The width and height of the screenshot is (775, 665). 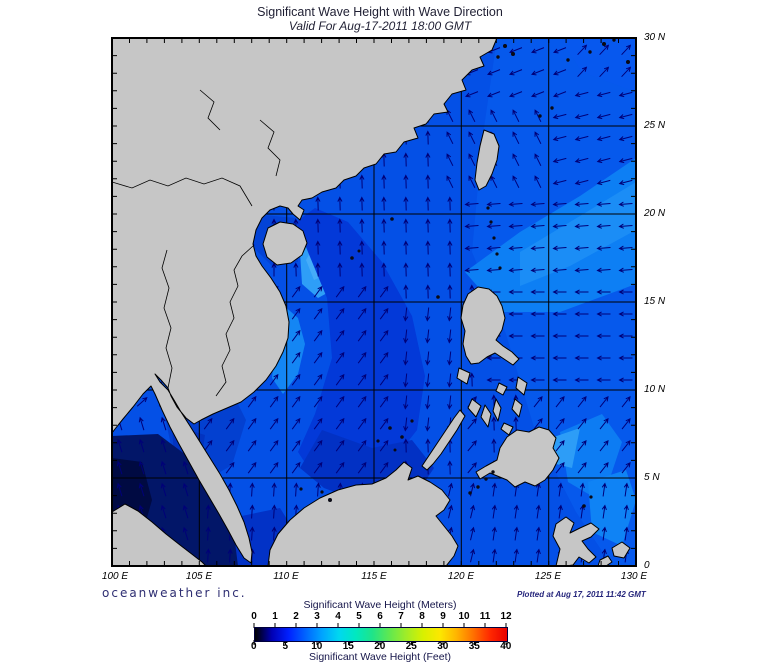 What do you see at coordinates (380, 605) in the screenshot?
I see `legend-meters-label: Significant Wave Height (Meters)` at bounding box center [380, 605].